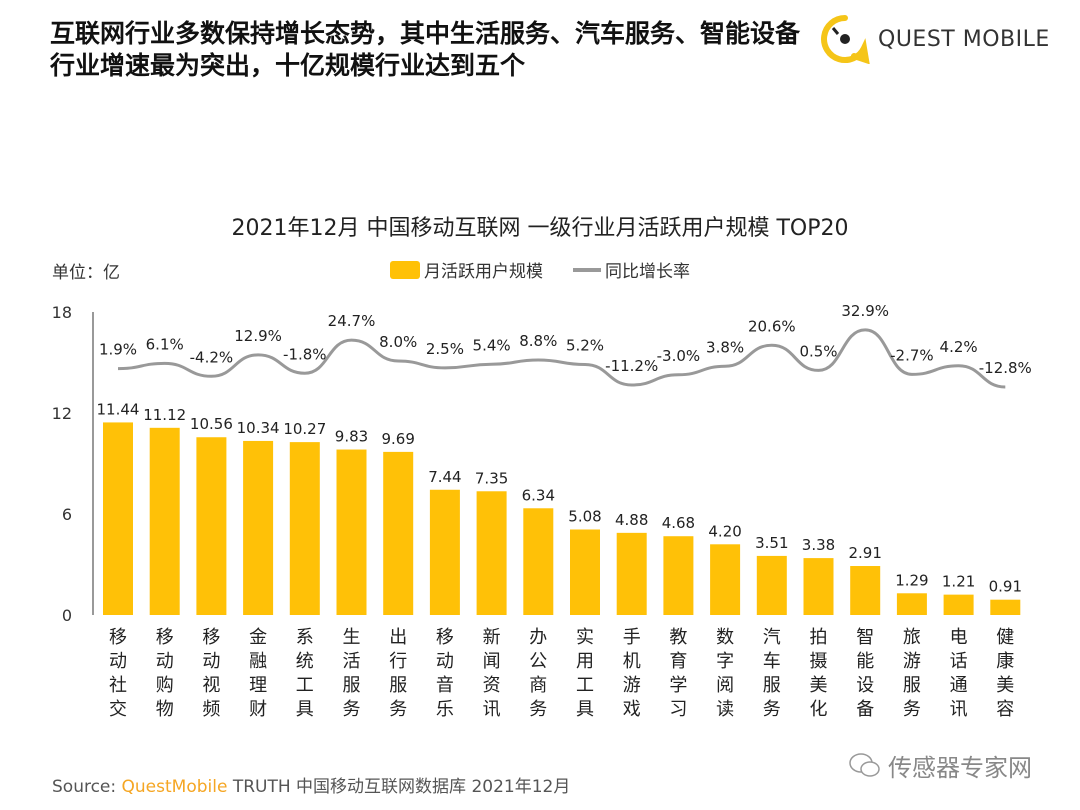 This screenshot has width=1080, height=810. Describe the element at coordinates (538, 685) in the screenshot. I see `x-category-label: 商` at that location.